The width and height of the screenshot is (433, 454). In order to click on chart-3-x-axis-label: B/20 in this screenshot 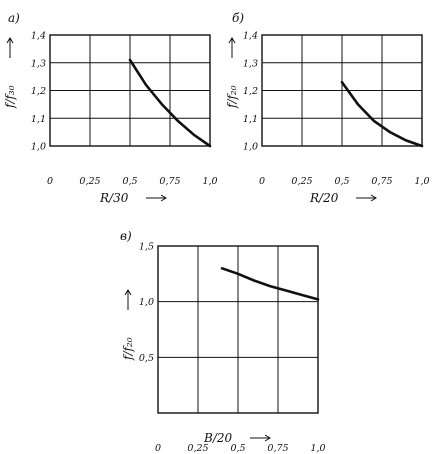, I will do `click(217, 438)`.